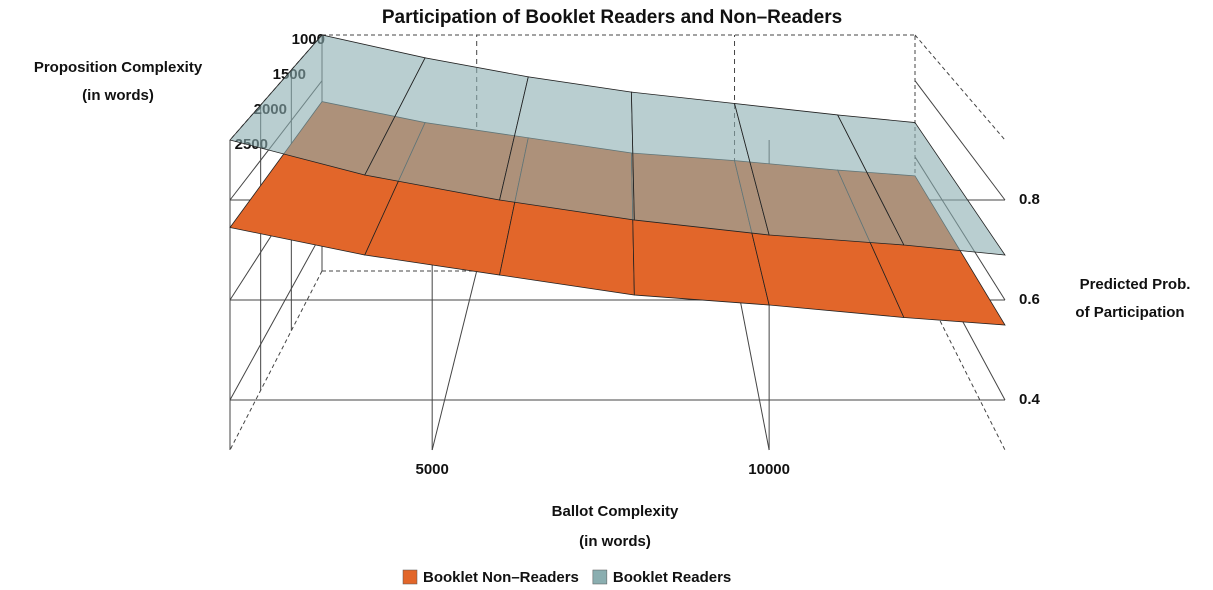 The image size is (1213, 590). What do you see at coordinates (1030, 399) in the screenshot?
I see `z-tick-label: 0.4` at bounding box center [1030, 399].